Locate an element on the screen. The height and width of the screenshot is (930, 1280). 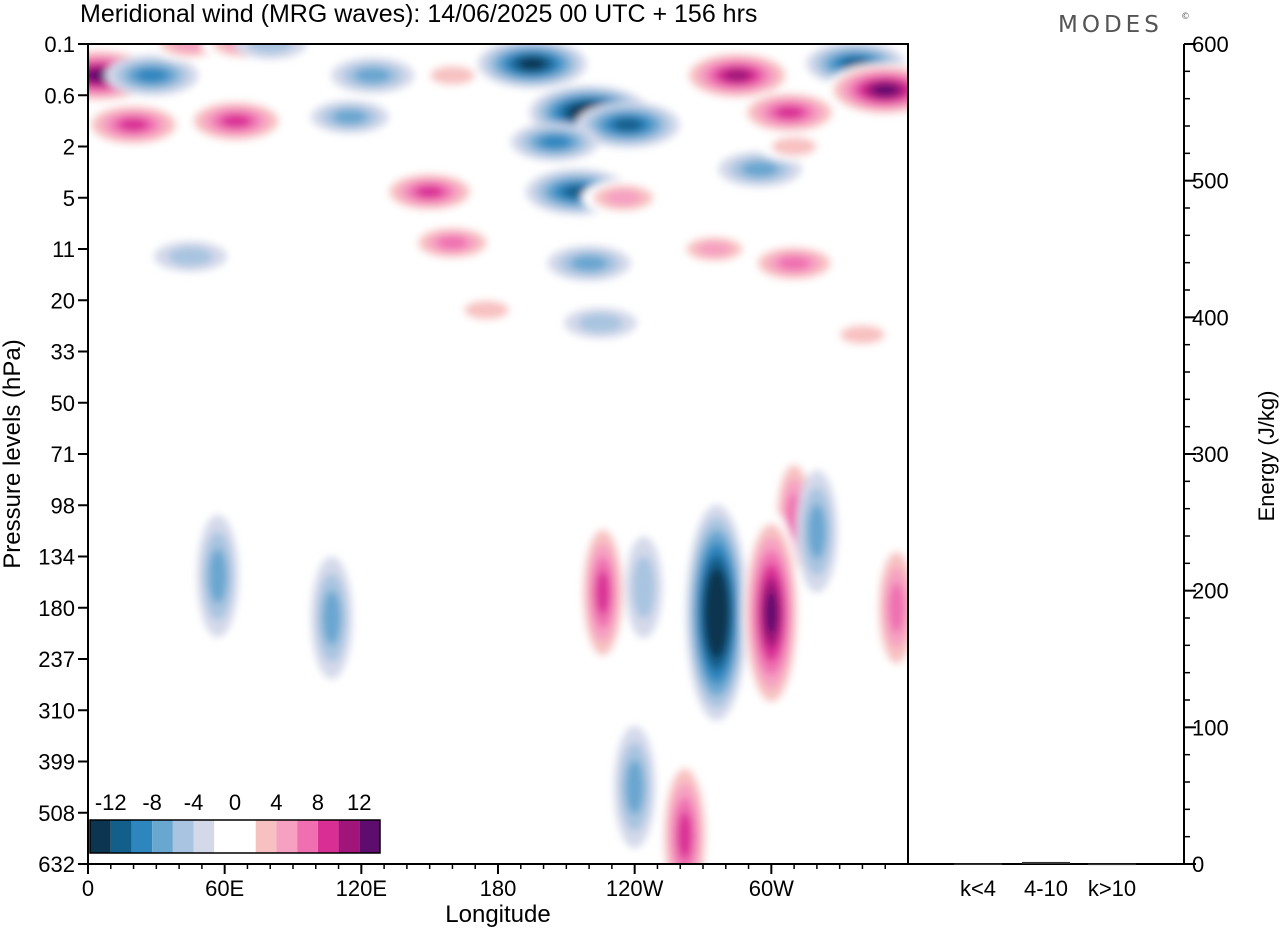
pressure-tick-label: 134 is located at coordinates (56, 557).